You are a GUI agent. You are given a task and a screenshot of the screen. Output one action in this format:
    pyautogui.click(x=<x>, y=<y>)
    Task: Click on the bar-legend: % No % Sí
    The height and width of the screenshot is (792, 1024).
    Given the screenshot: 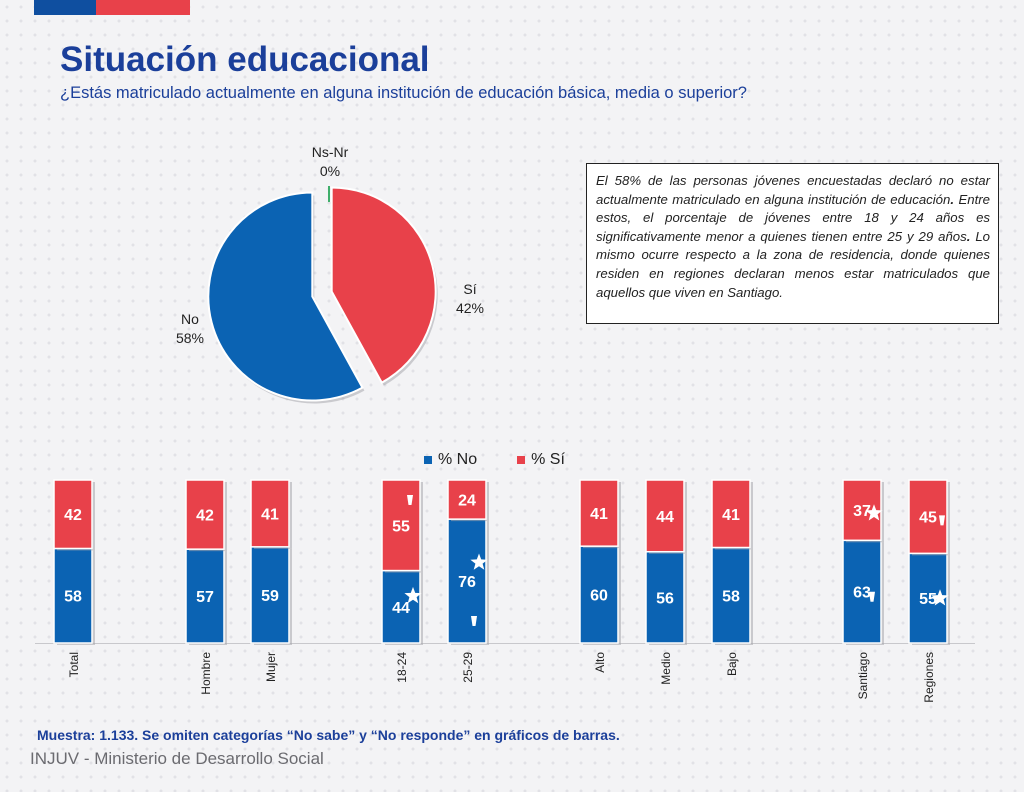 What is the action you would take?
    pyautogui.click(x=494, y=460)
    